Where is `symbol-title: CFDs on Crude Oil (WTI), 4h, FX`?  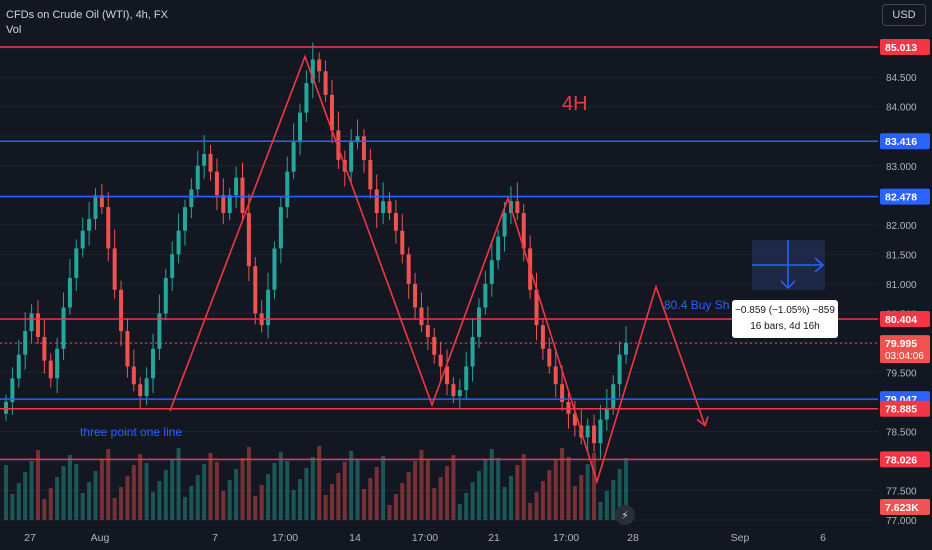
symbol-title: CFDs on Crude Oil (WTI), 4h, FX is located at coordinates (87, 15).